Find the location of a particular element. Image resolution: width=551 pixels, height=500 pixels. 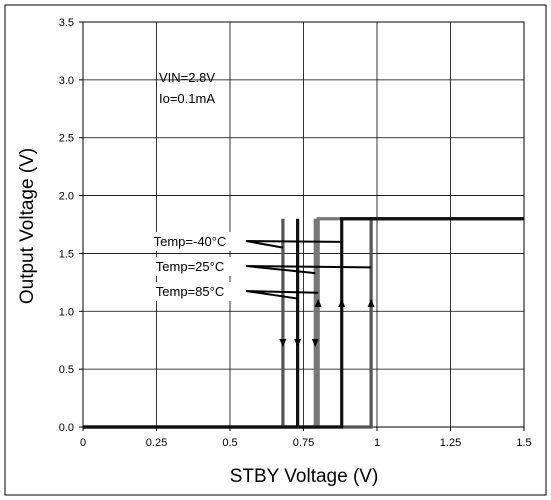

temp-label: Temp=25°C is located at coordinates (190, 266).